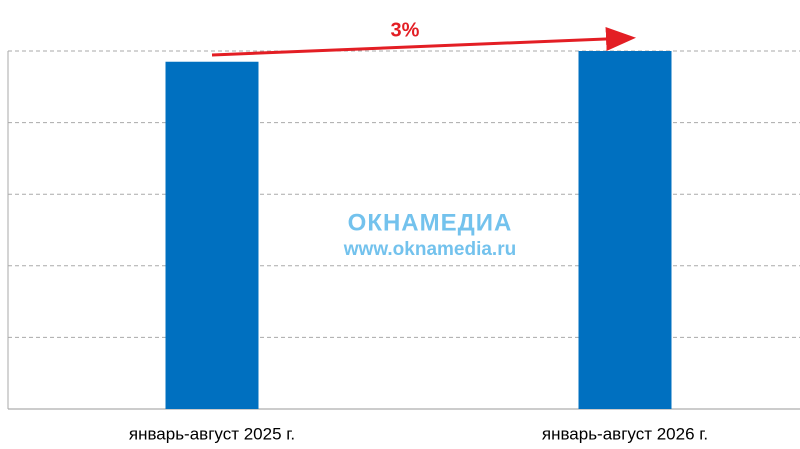 This screenshot has width=800, height=449. What do you see at coordinates (405, 30) in the screenshot?
I see `annotation: 3%` at bounding box center [405, 30].